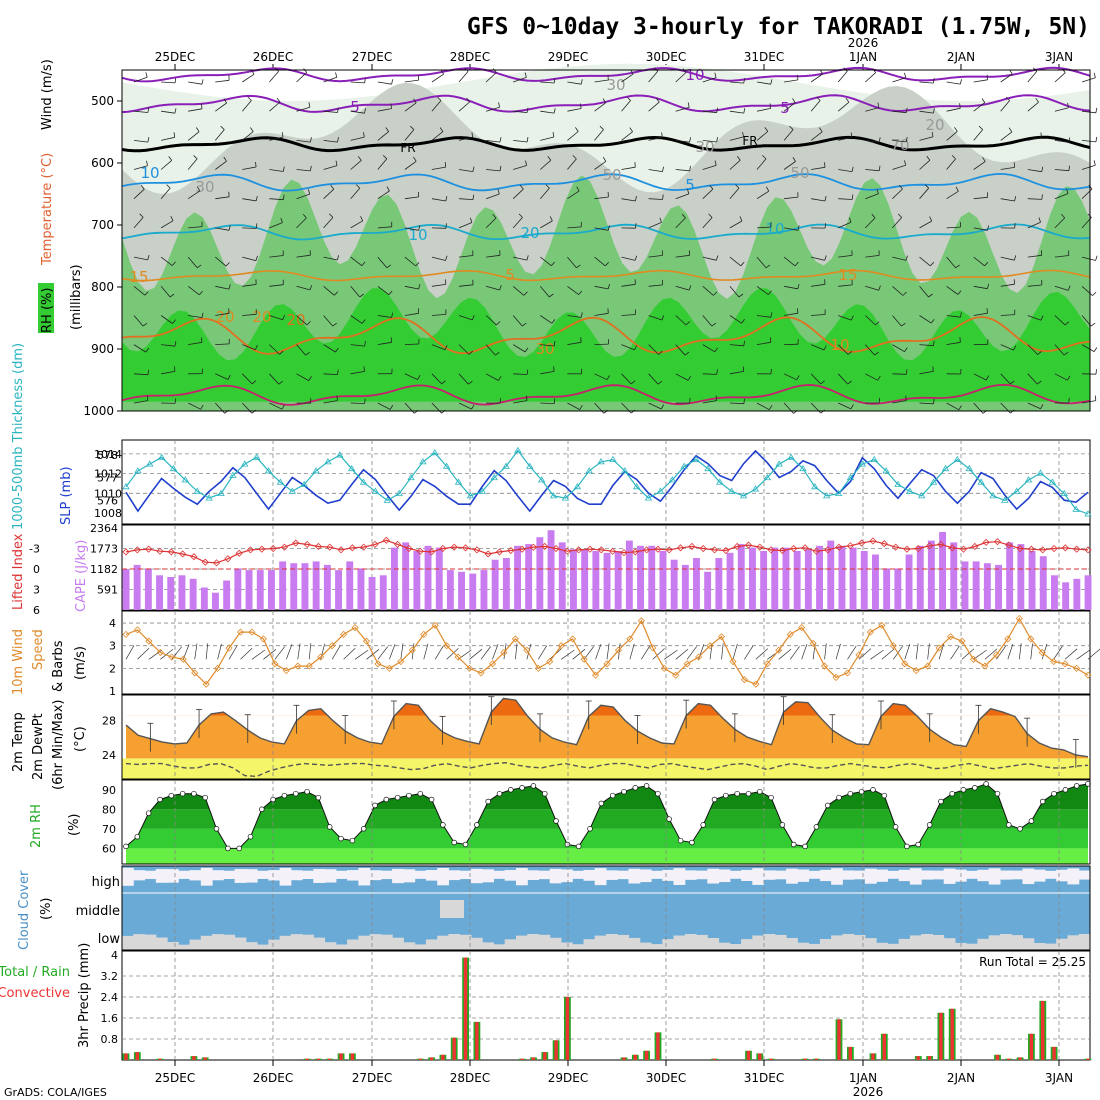  What do you see at coordinates (18, 571) in the screenshot?
I see `ylabel-li: Lifted Index` at bounding box center [18, 571].